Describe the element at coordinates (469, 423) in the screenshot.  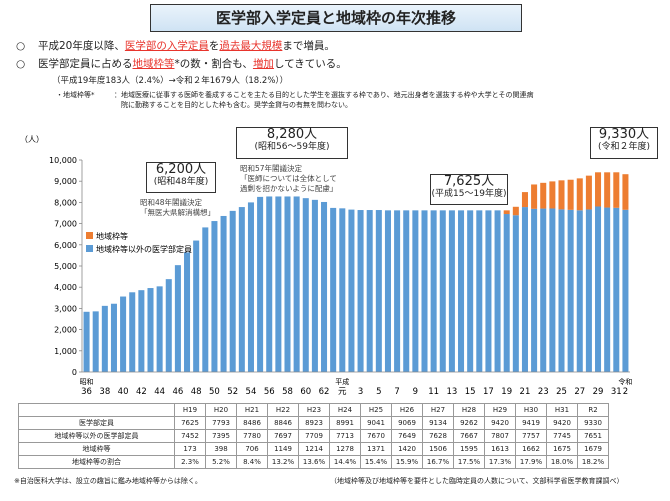
I see `table-cell: 9262` at that location.